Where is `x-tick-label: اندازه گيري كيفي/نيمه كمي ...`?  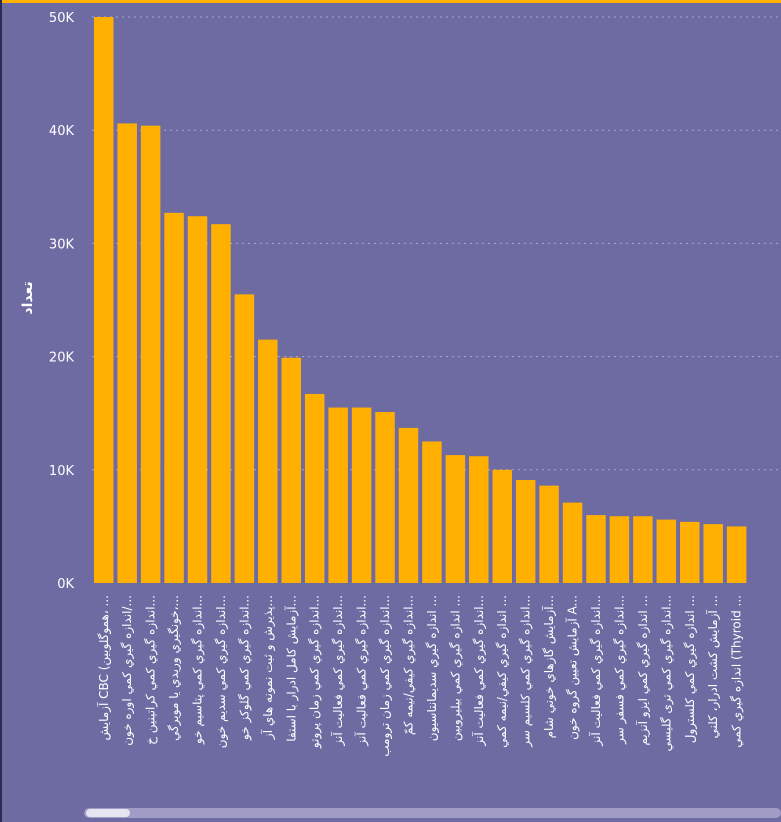 x-tick-label: اندازه گيري كيفي/نيمه كمي ... is located at coordinates (502, 671).